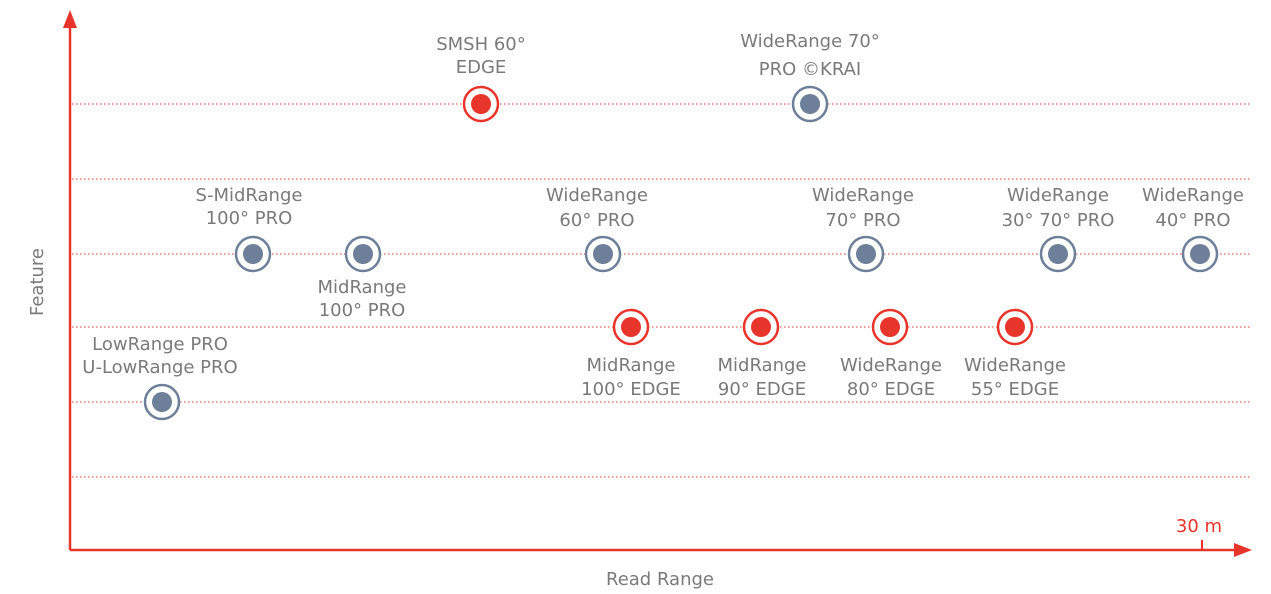  Describe the element at coordinates (160, 344) in the screenshot. I see `node-label: LowRange PRO` at that location.